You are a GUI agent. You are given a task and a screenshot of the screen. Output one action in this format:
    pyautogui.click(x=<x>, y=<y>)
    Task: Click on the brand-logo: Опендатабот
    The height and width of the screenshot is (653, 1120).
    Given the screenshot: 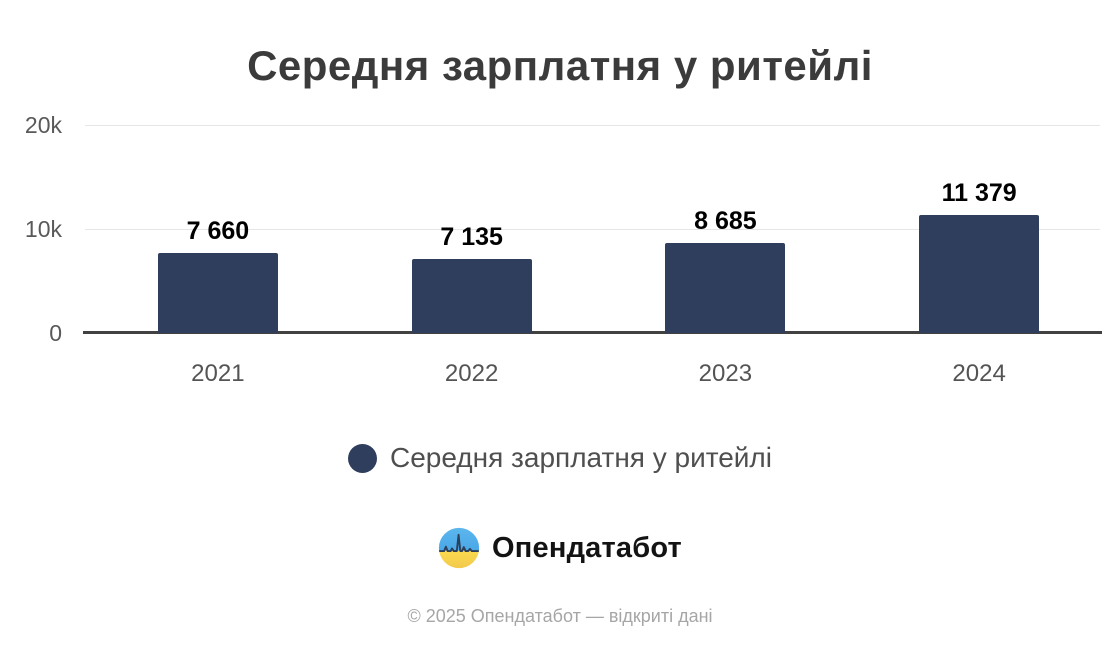 What is the action you would take?
    pyautogui.click(x=560, y=548)
    